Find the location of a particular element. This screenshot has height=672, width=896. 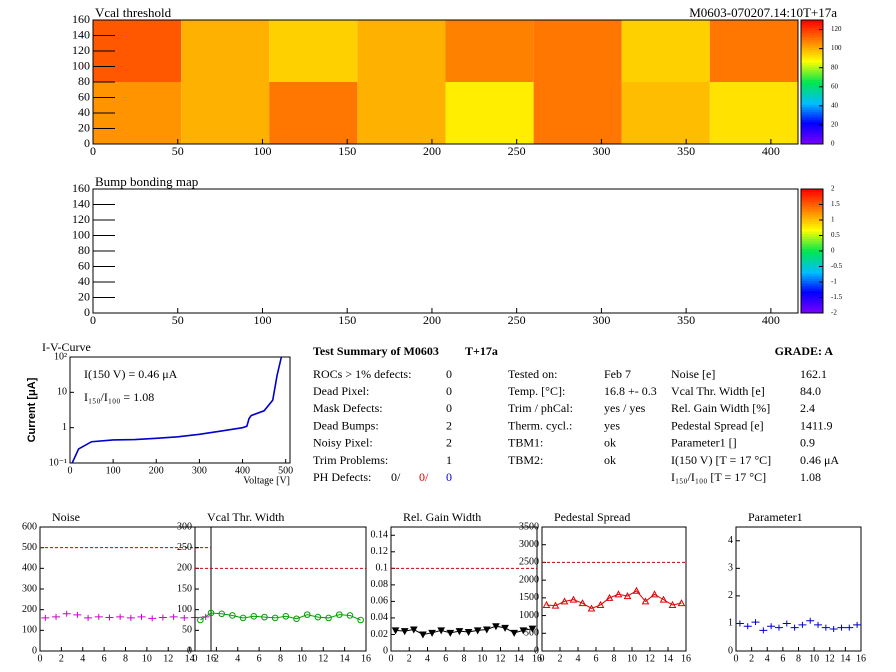

z-tick-label: 2 is located at coordinates (833, 189).